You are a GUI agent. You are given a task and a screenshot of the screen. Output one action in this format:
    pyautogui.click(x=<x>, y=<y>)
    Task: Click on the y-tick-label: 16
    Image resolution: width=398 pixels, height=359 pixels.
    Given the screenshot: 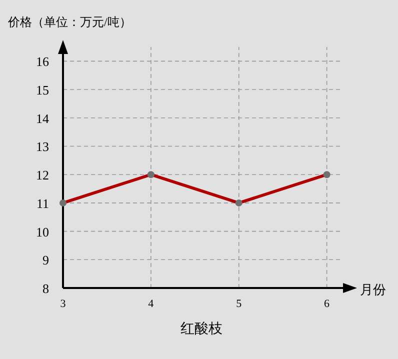 What is the action you would take?
    pyautogui.click(x=43, y=62)
    